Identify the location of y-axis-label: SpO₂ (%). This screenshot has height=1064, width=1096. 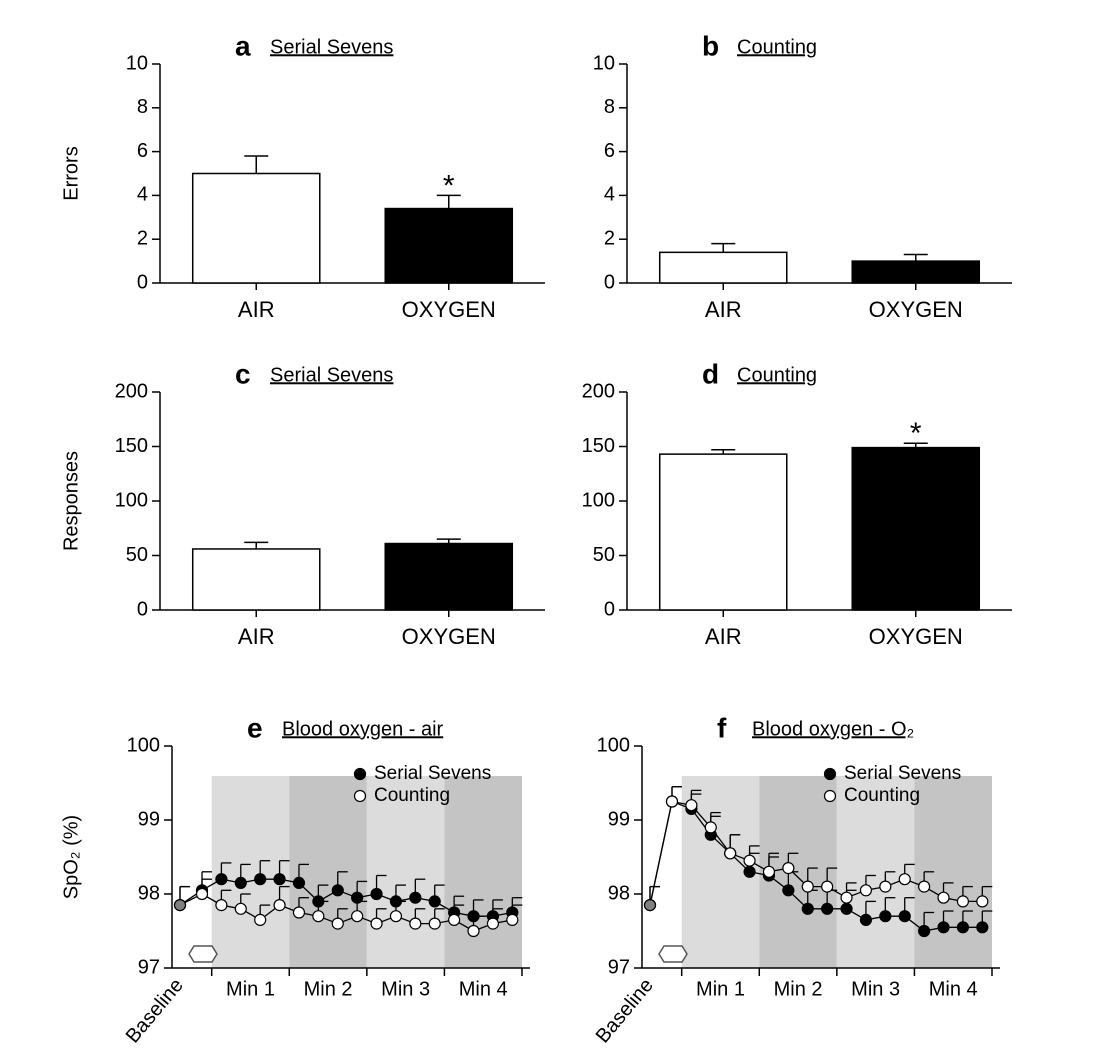
(71, 857).